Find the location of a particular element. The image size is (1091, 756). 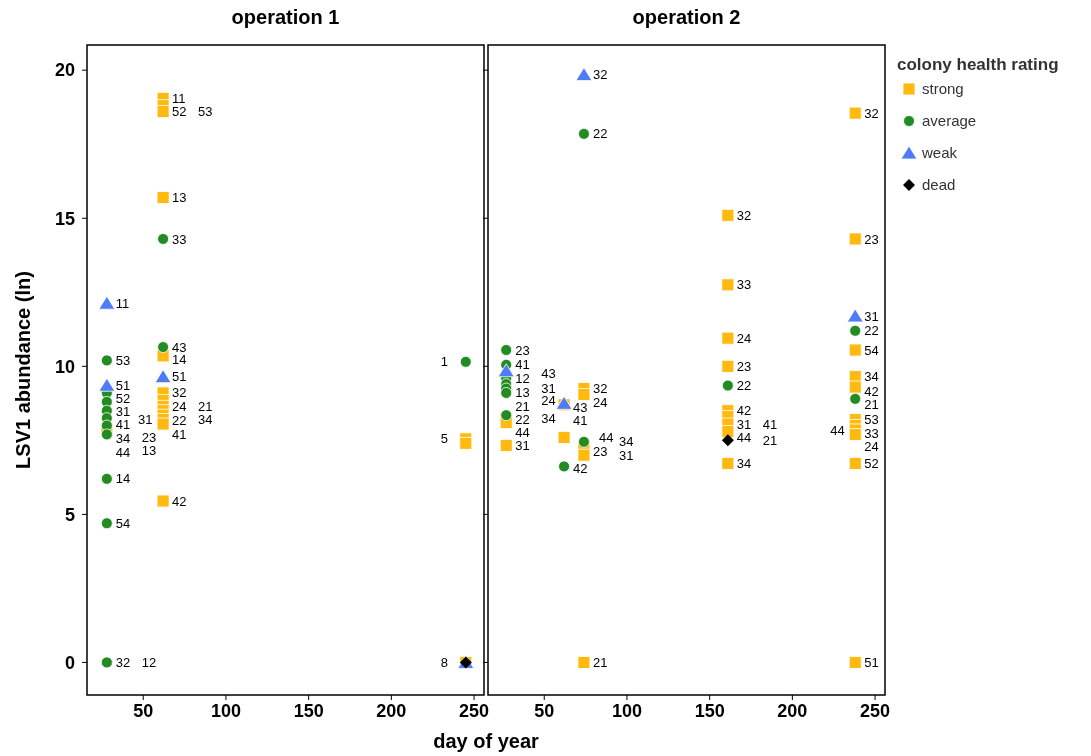

y-tick-label: 10 is located at coordinates (64, 366).